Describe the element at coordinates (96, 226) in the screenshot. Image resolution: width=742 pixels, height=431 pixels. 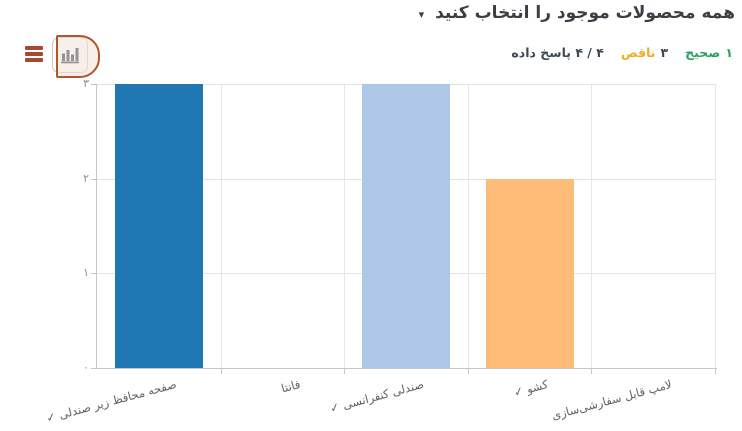
I see `y-axis-line` at that location.